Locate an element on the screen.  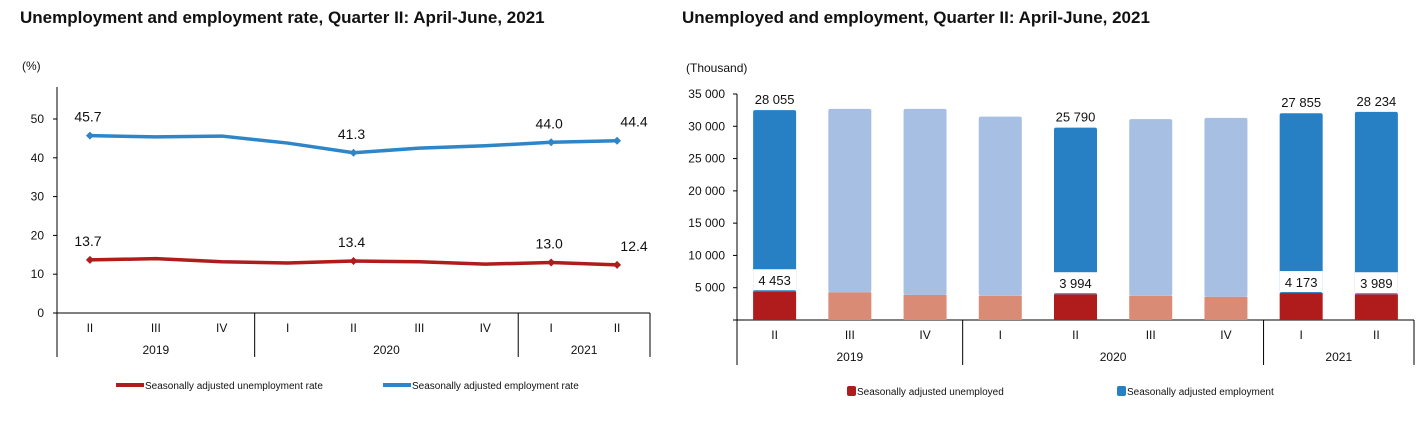
y-axis-unit: (Thousand) is located at coordinates (716, 68).